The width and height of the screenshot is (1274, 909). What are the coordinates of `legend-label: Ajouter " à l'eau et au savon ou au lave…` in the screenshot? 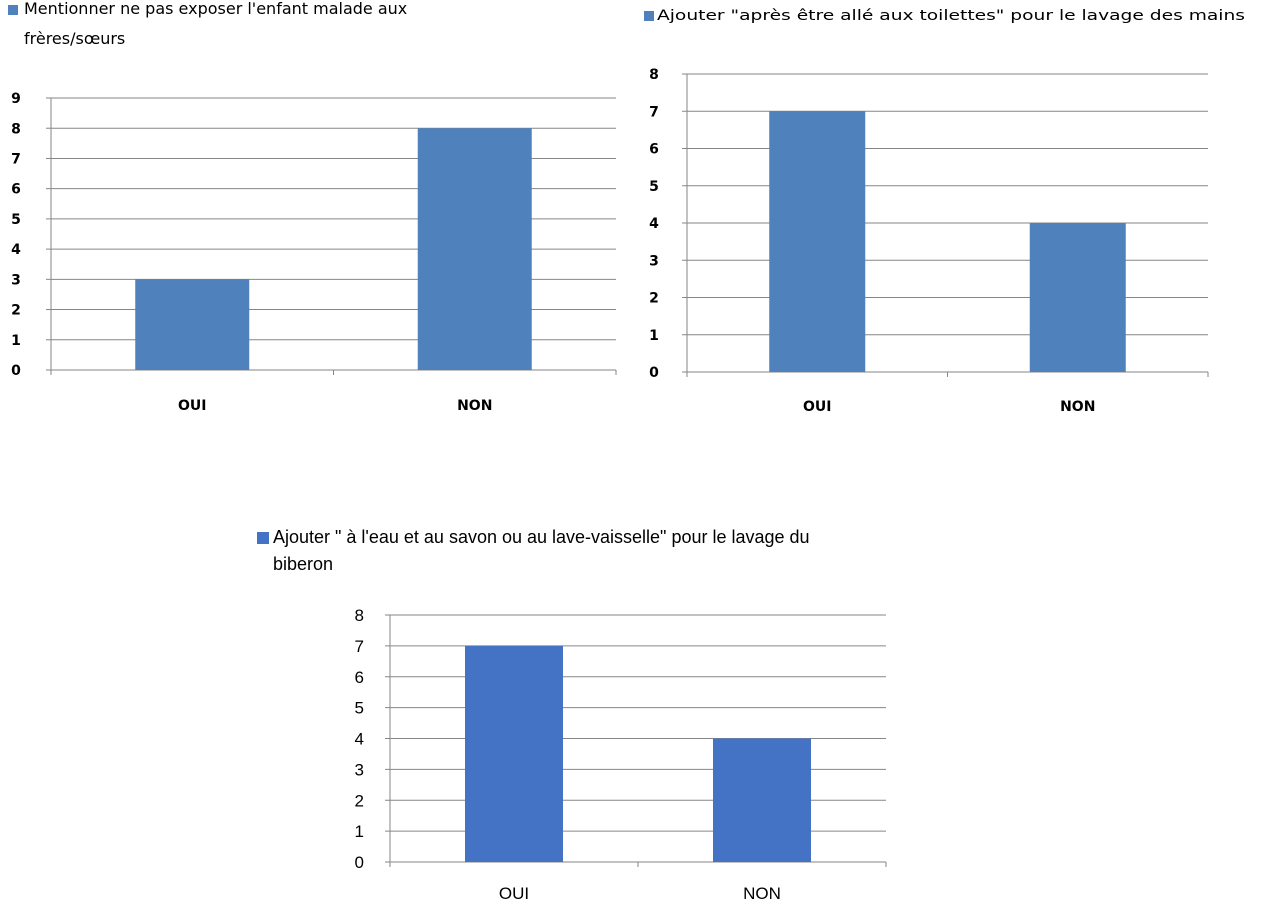 It's located at (541, 537).